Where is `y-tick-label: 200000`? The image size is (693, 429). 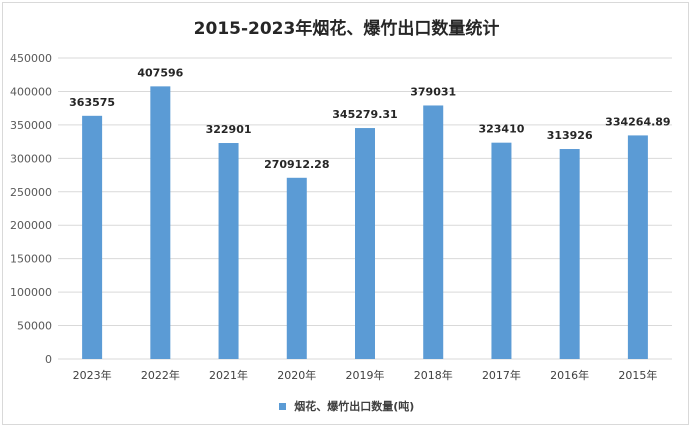 y-tick-label: 200000 is located at coordinates (31, 225).